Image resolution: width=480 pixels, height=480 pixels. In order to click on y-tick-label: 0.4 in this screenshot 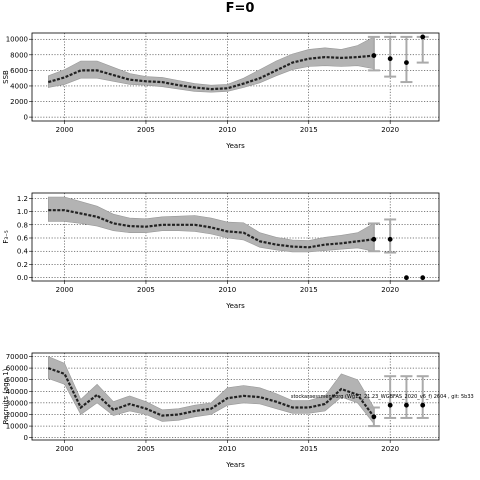, I will do `click(23, 252)`.